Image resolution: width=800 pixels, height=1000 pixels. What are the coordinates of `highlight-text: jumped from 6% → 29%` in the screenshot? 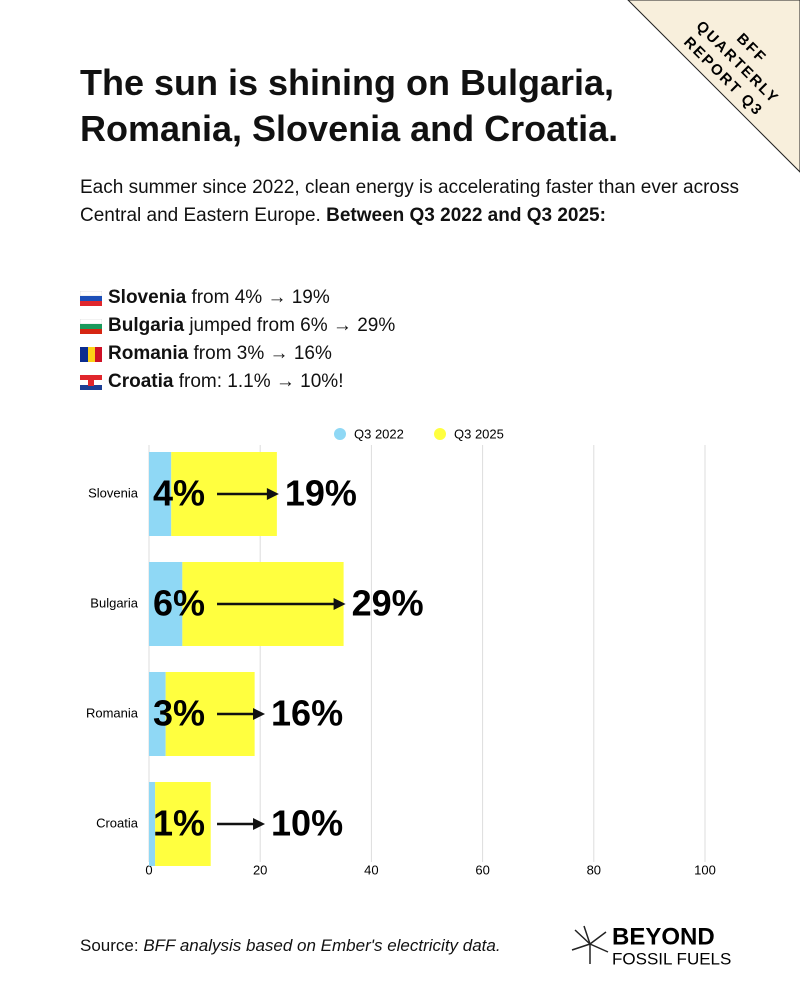 It's located at (292, 325).